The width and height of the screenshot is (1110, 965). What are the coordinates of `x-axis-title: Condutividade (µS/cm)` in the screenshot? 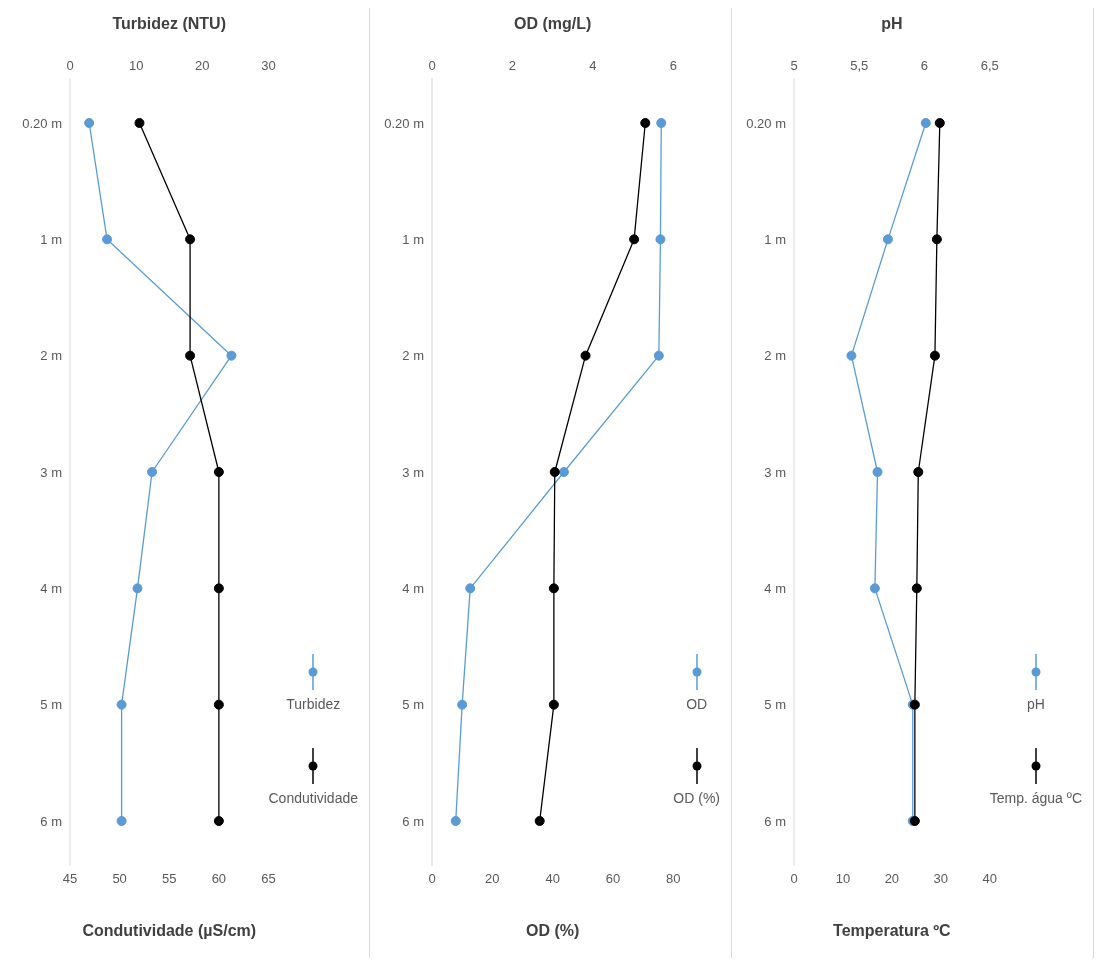 It's located at (169, 930).